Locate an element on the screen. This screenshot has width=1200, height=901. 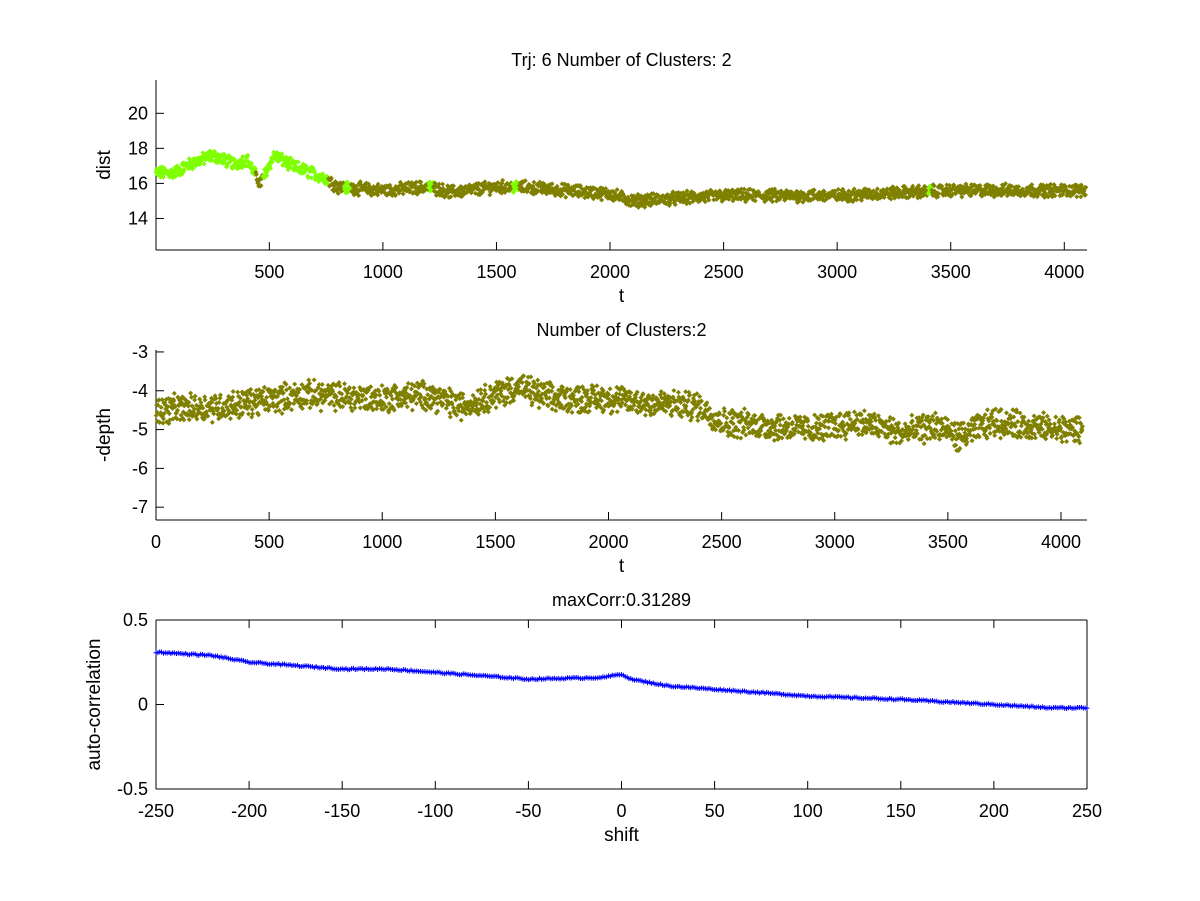
x-tick-label: 2000 is located at coordinates (610, 272).